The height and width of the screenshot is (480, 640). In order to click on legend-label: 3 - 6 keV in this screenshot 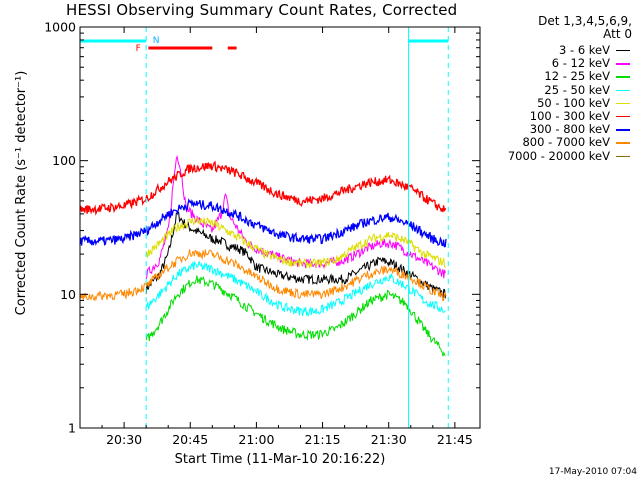, I will do `click(584, 50)`.